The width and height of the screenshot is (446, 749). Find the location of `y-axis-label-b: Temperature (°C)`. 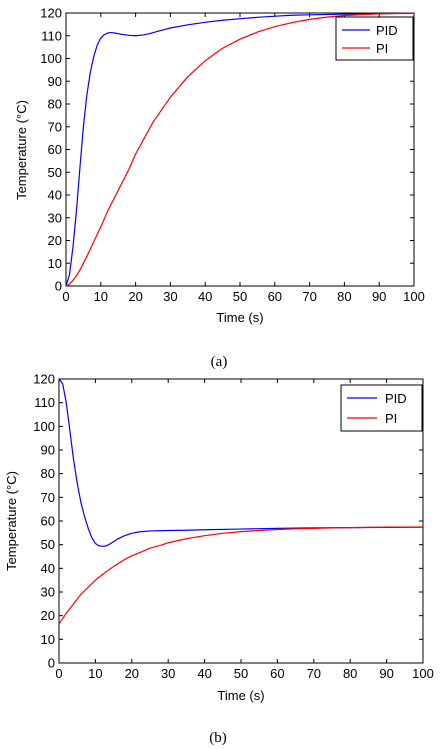

y-axis-label-b: Temperature (°C) is located at coordinates (11, 521).